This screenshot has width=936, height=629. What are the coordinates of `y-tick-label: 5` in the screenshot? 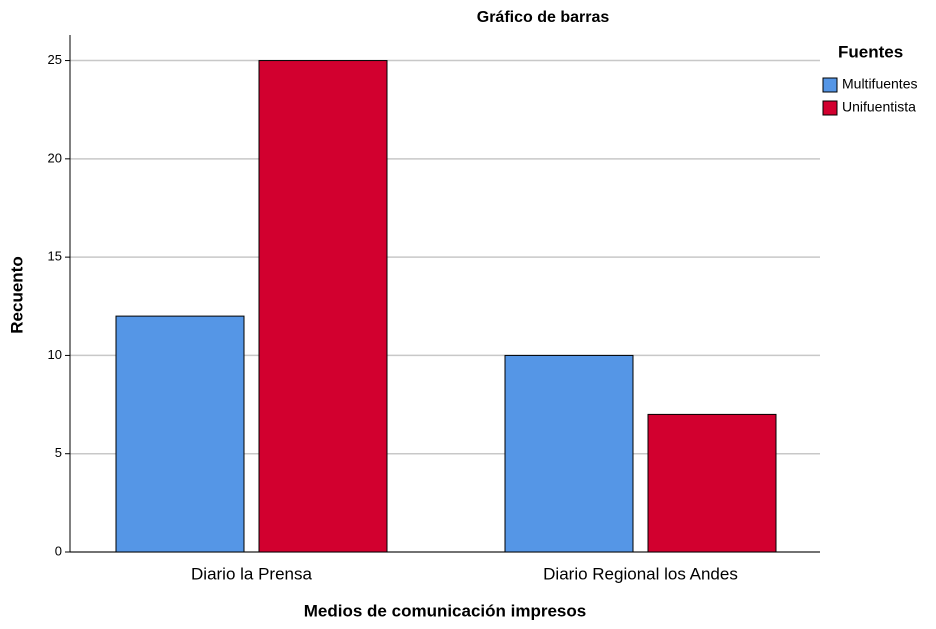 It's located at (58, 452).